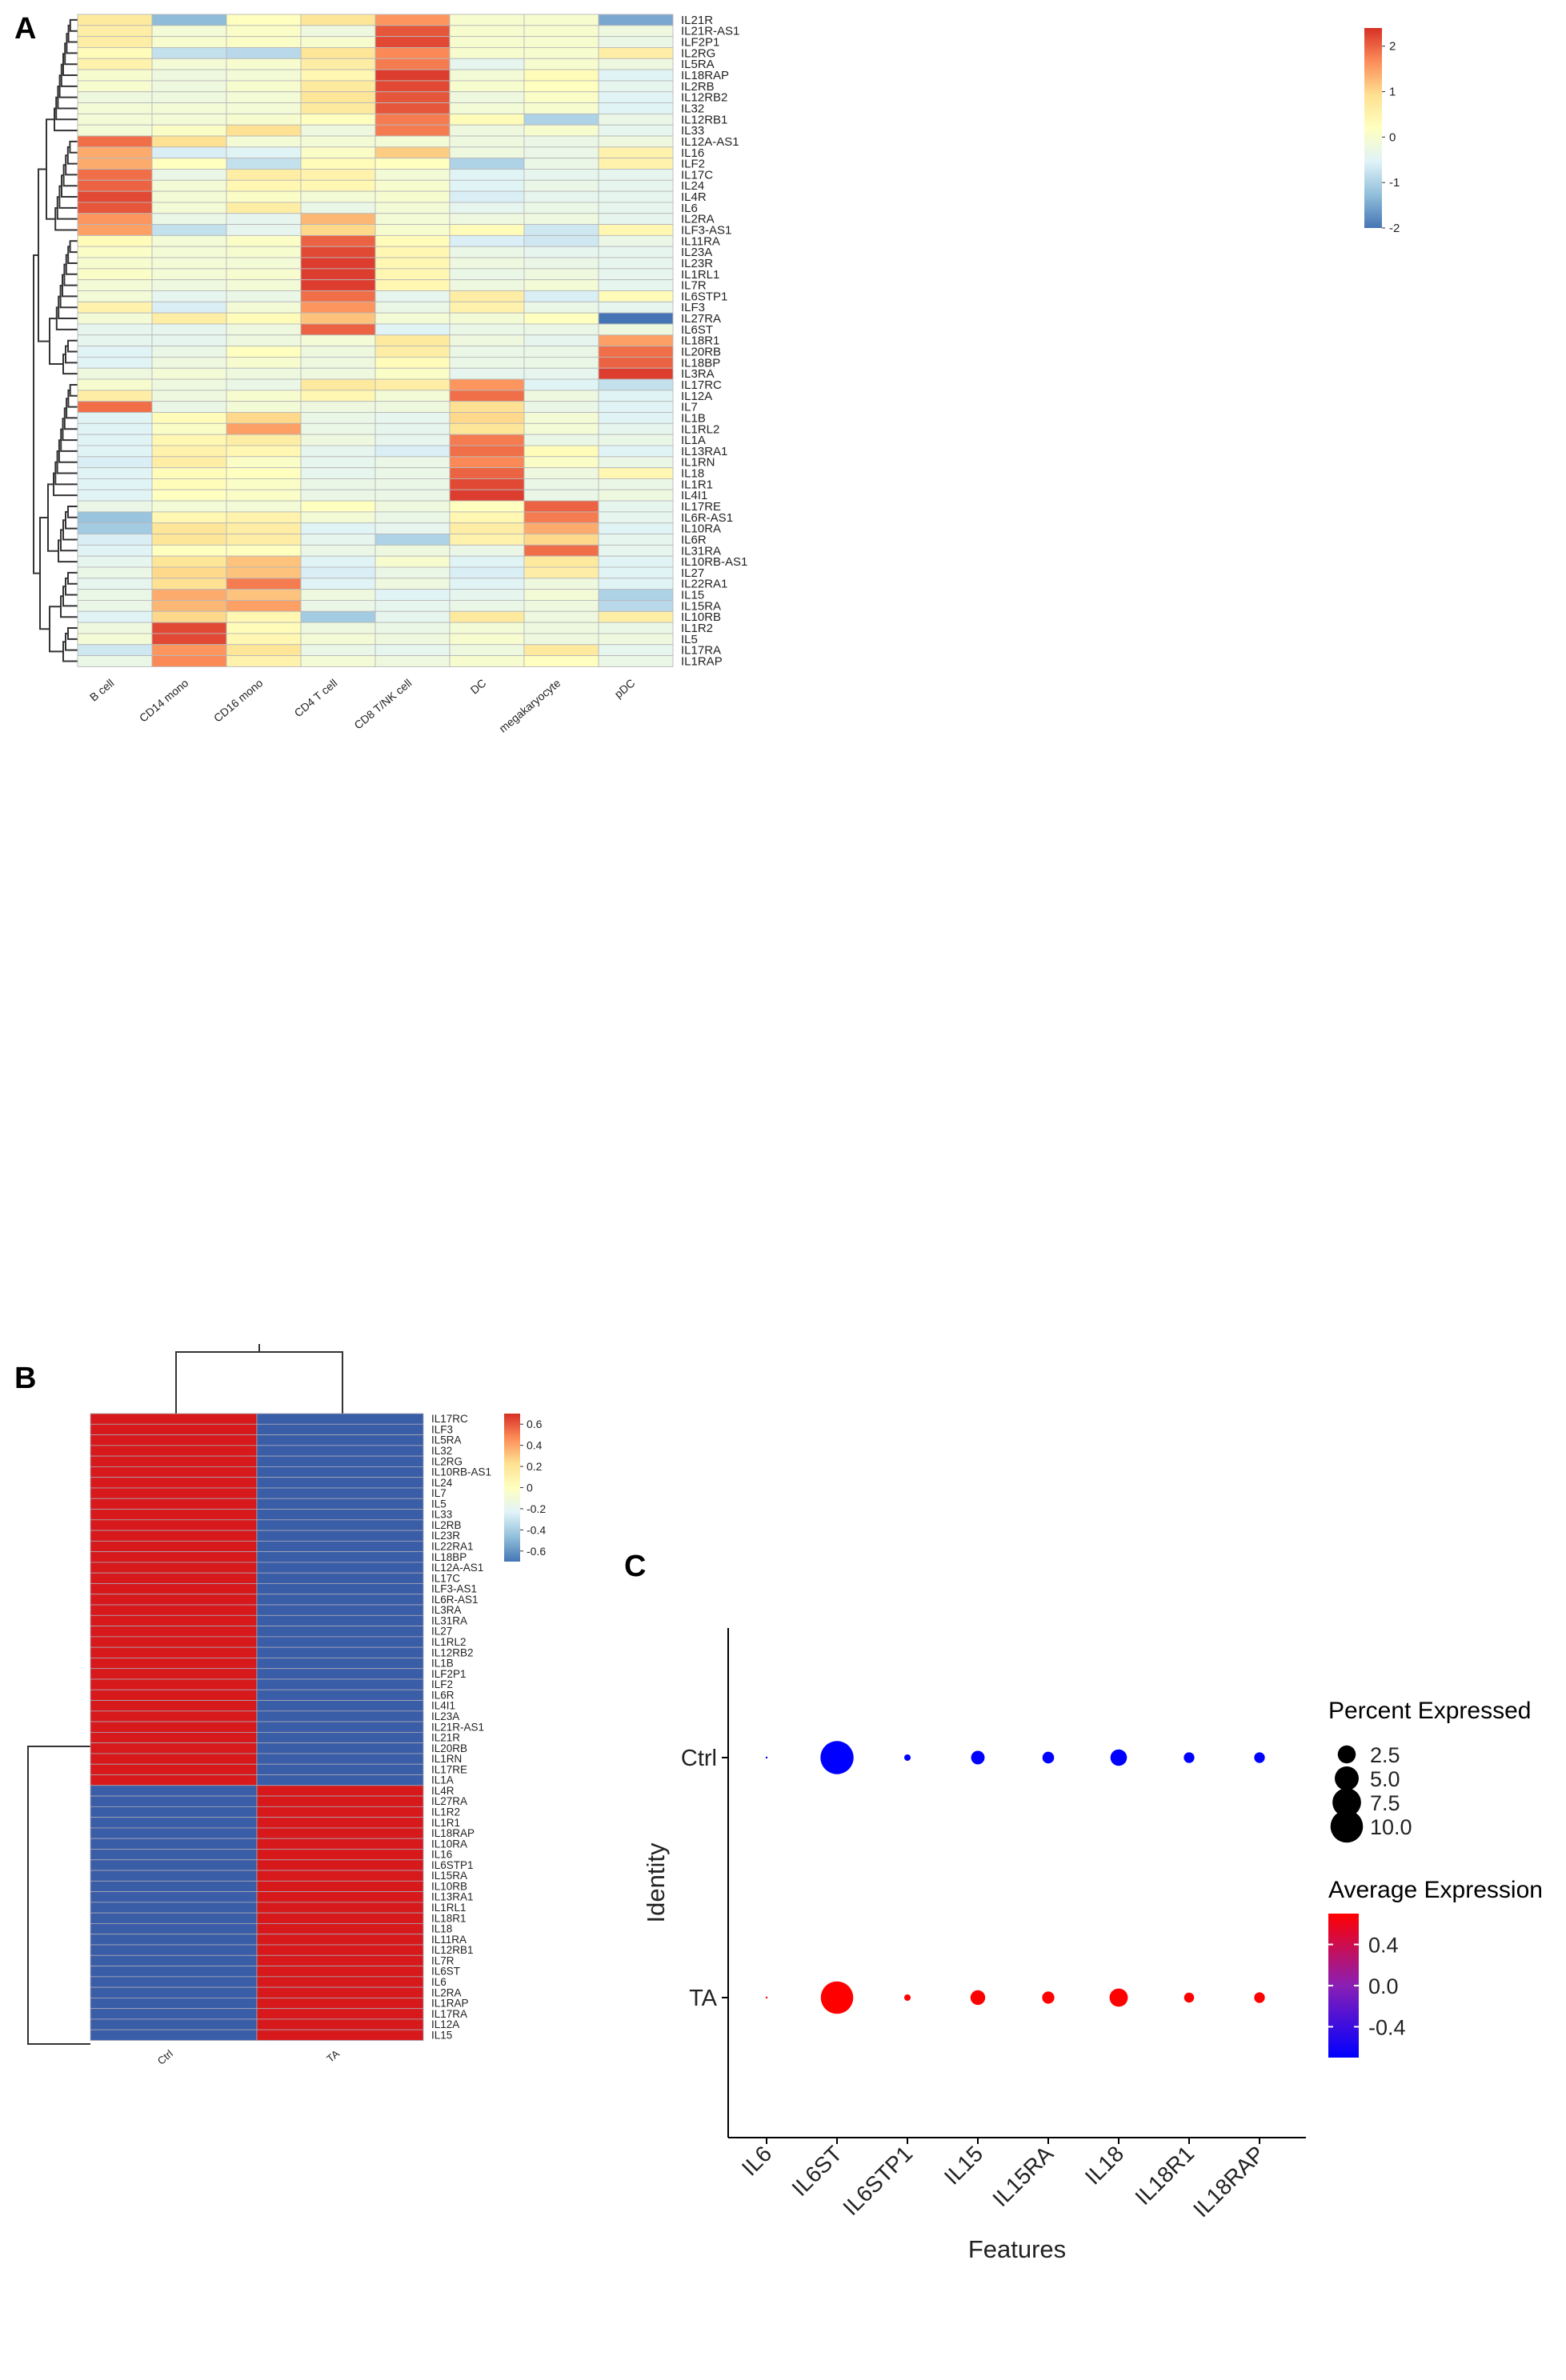  I want to click on dotplot-x-tick: IL18RAP, so click(1228, 2181).